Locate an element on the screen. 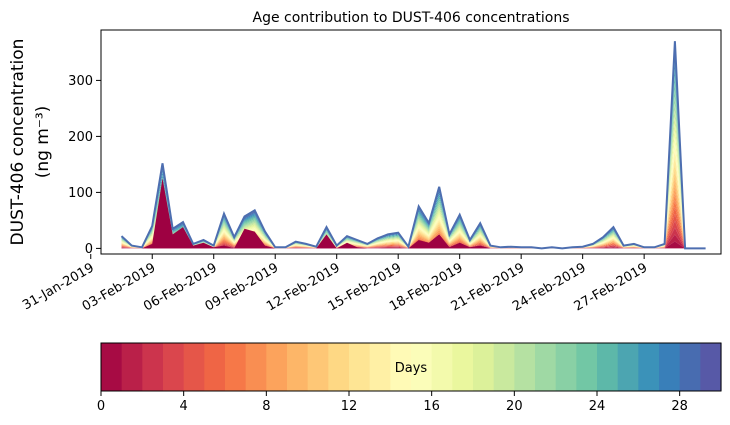  y-tick-label: 200 is located at coordinates (80, 137).